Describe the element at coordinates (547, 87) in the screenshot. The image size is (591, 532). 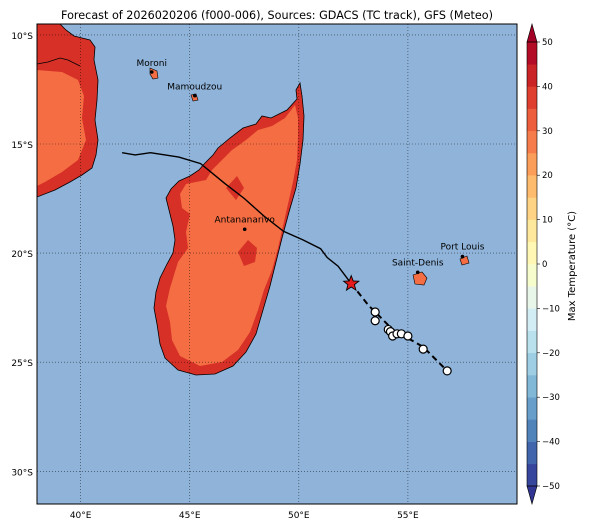
I see `colorbar-tick-label: 40` at that location.